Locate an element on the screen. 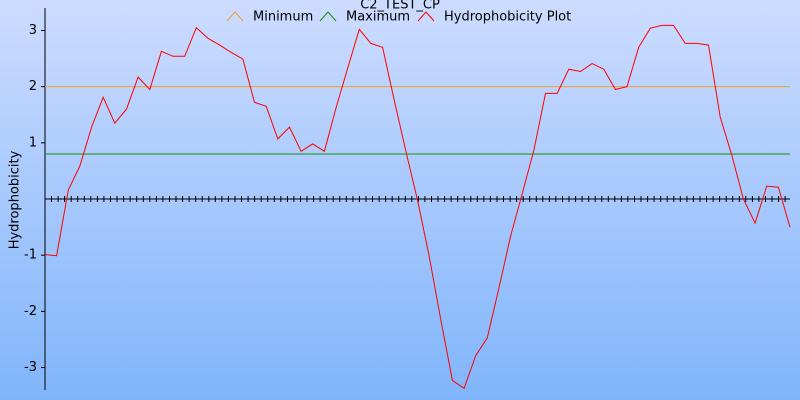  y-tick-label: 3 is located at coordinates (33, 30).